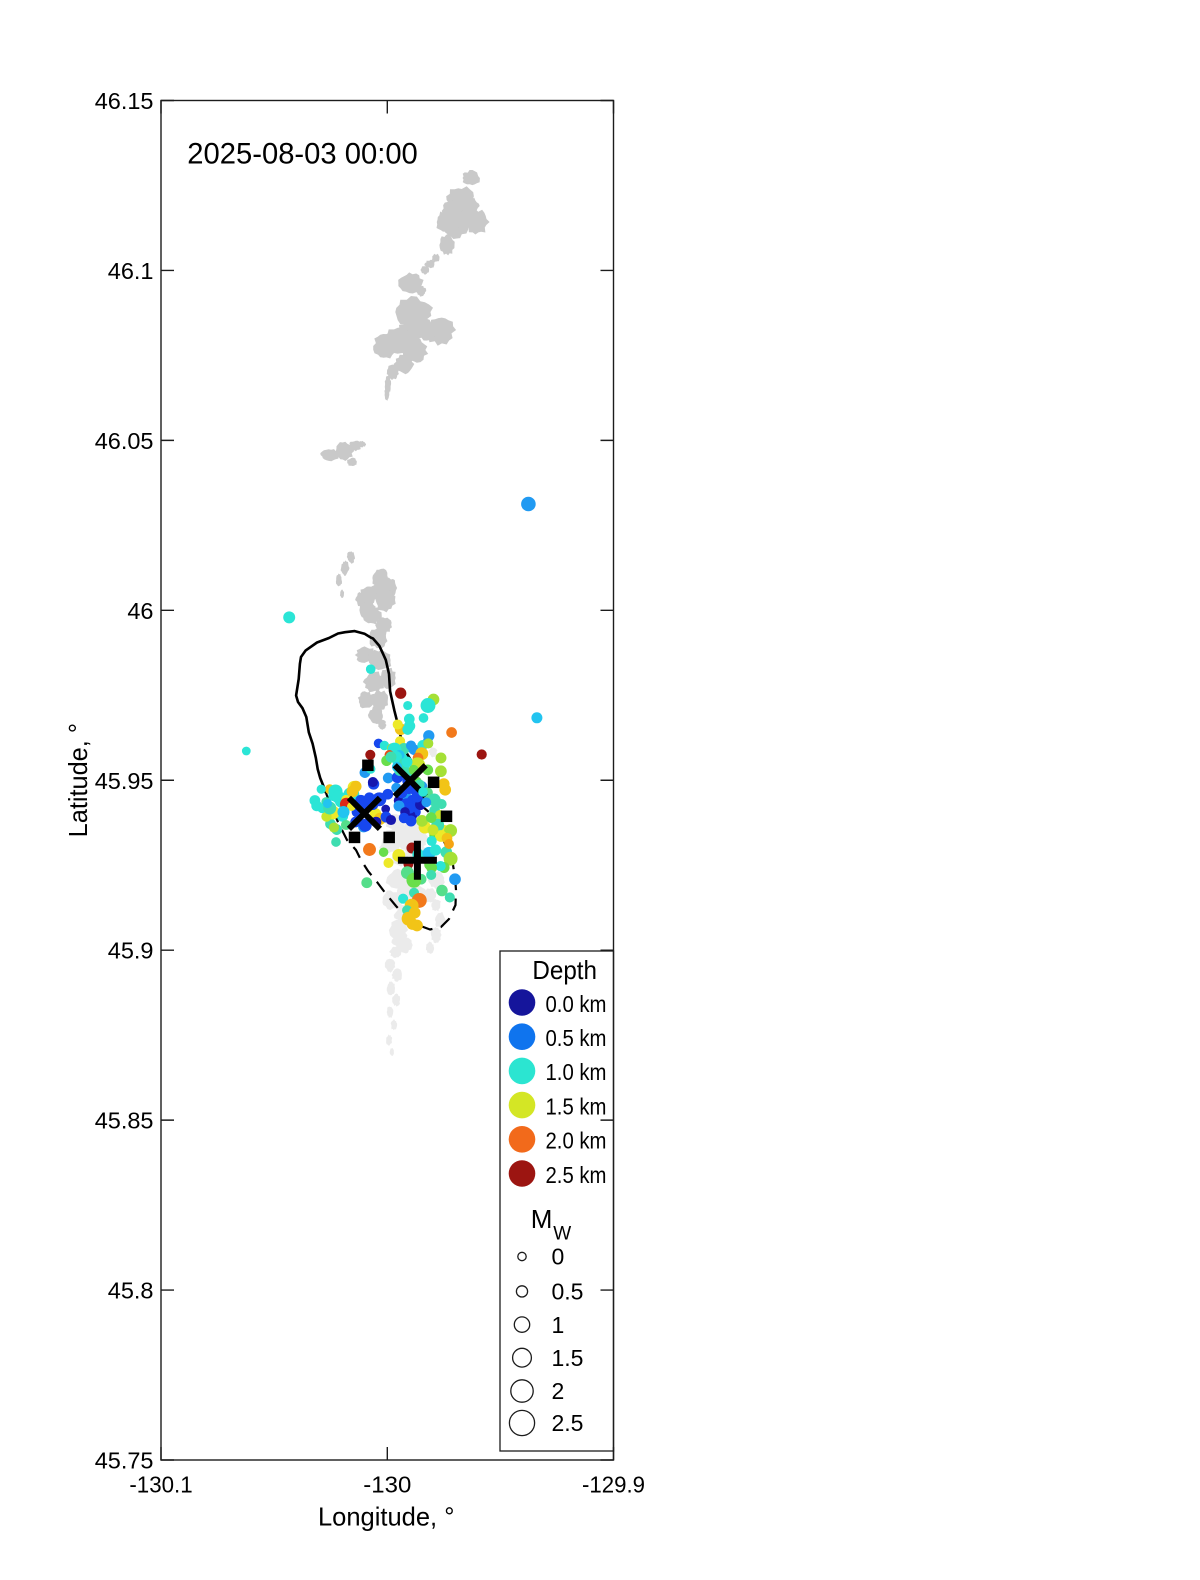 The image size is (1200, 1580). Describe the element at coordinates (568, 1423) in the screenshot. I see `svg-text: 2.5` at that location.